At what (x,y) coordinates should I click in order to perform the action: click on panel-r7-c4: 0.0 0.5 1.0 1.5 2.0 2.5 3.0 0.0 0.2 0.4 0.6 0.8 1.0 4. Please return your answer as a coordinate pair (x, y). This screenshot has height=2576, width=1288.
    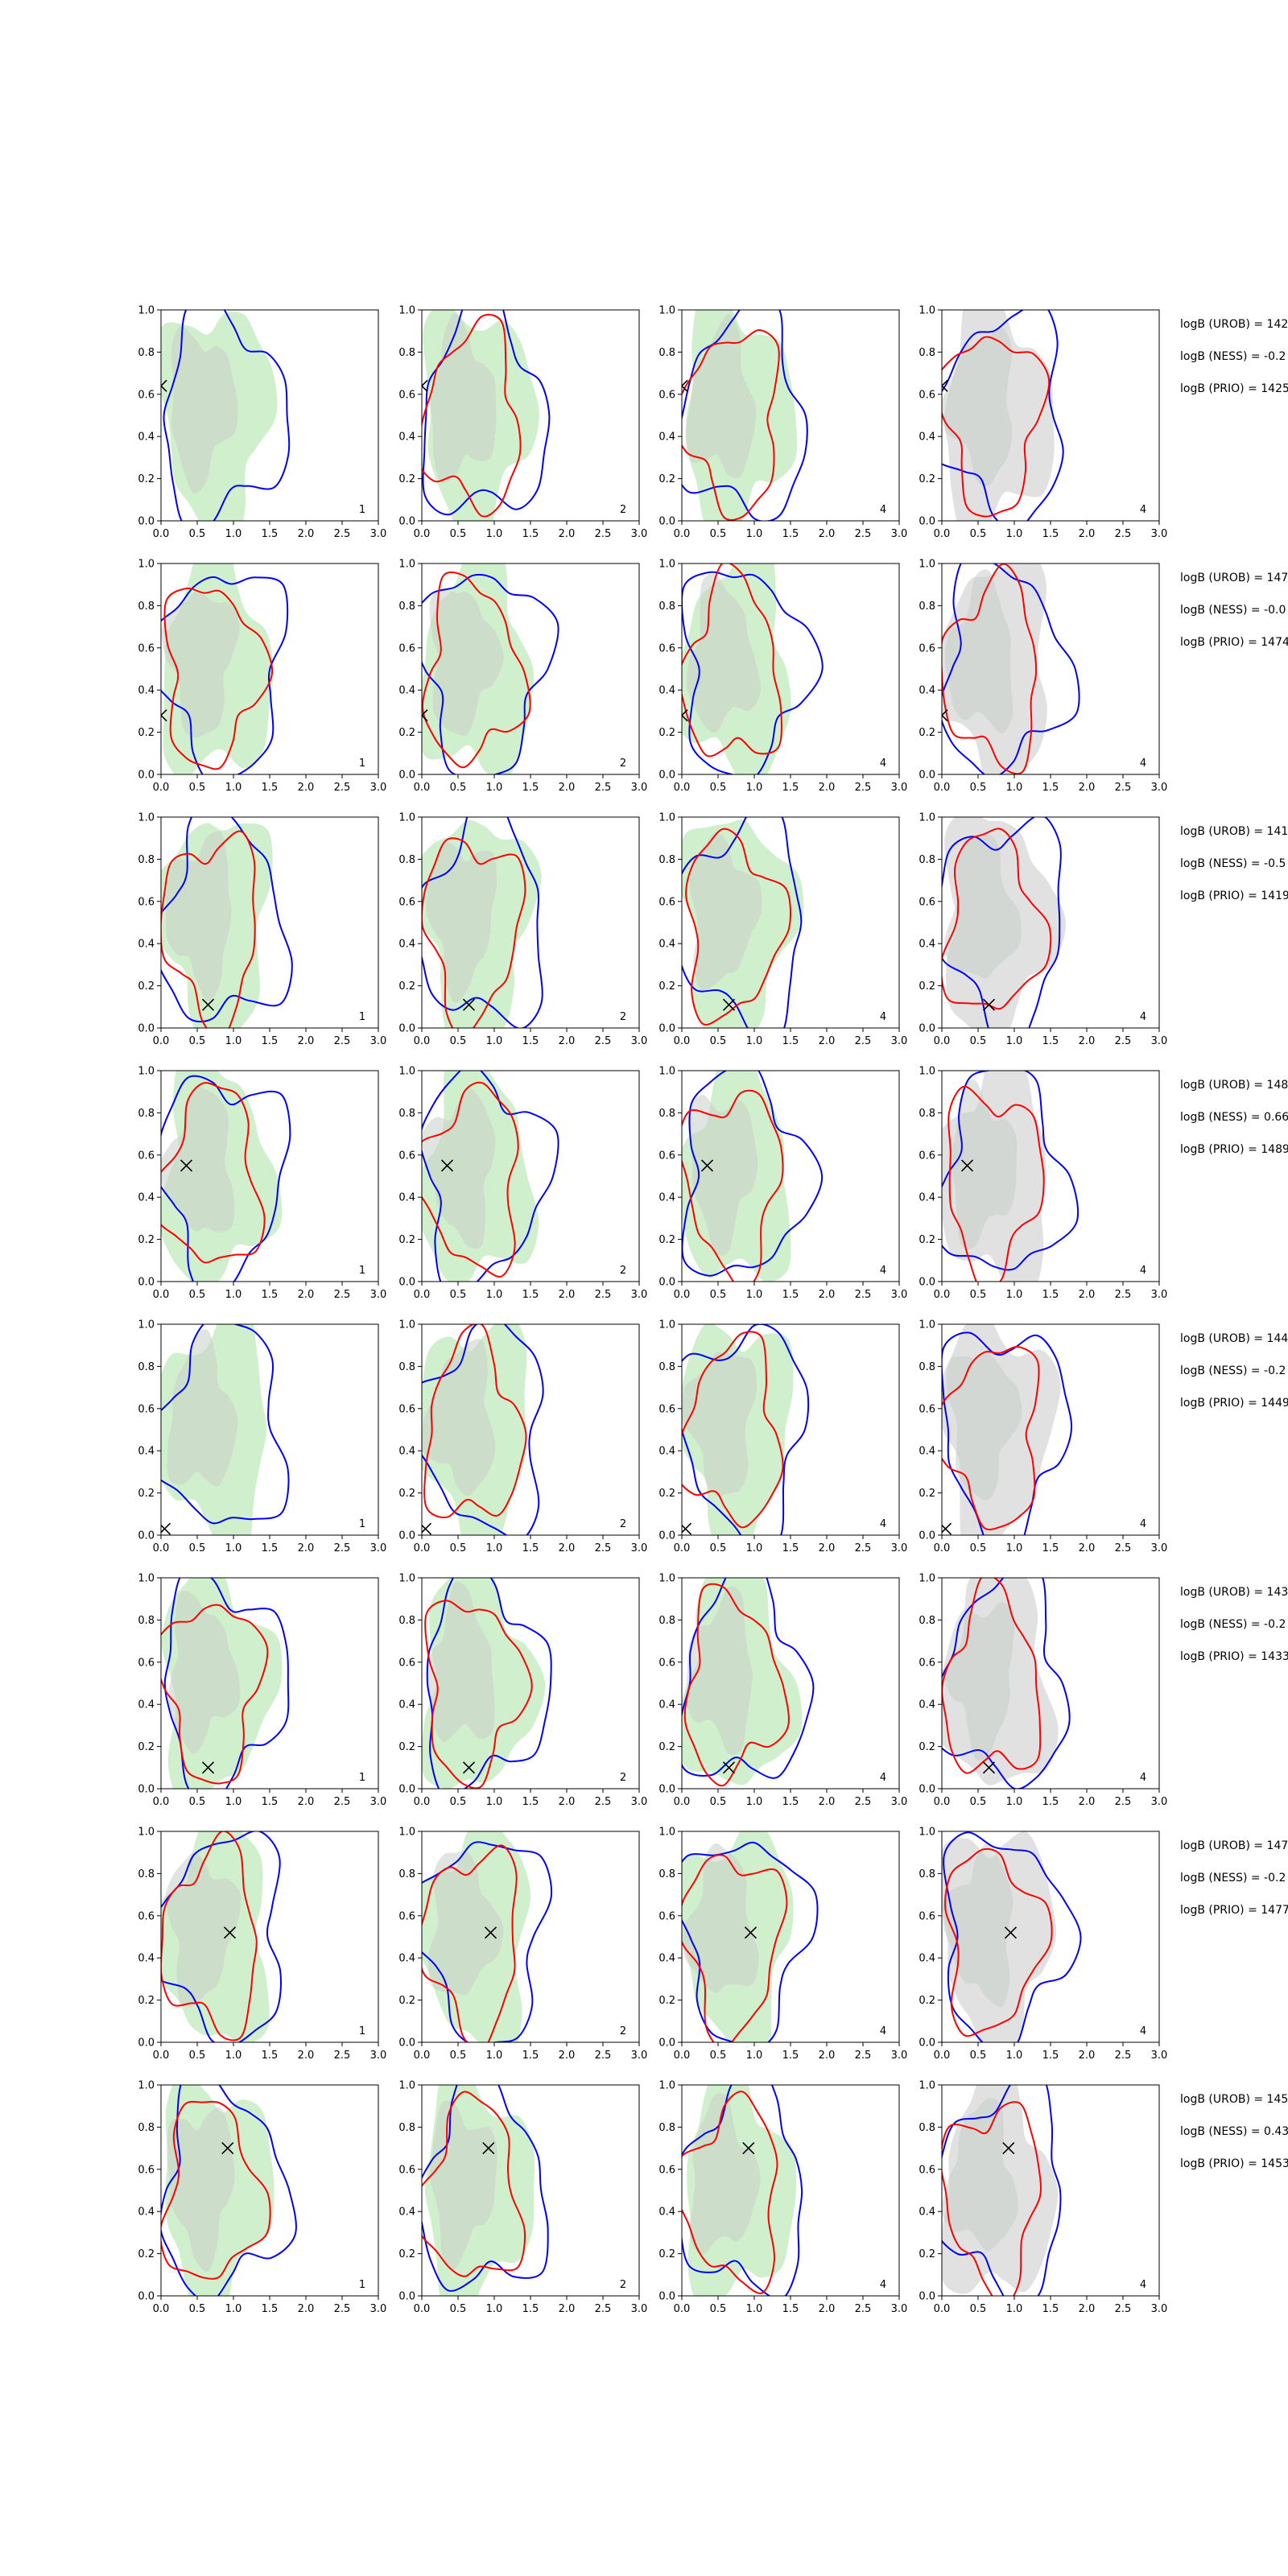
    Looking at the image, I should click on (1043, 1944).